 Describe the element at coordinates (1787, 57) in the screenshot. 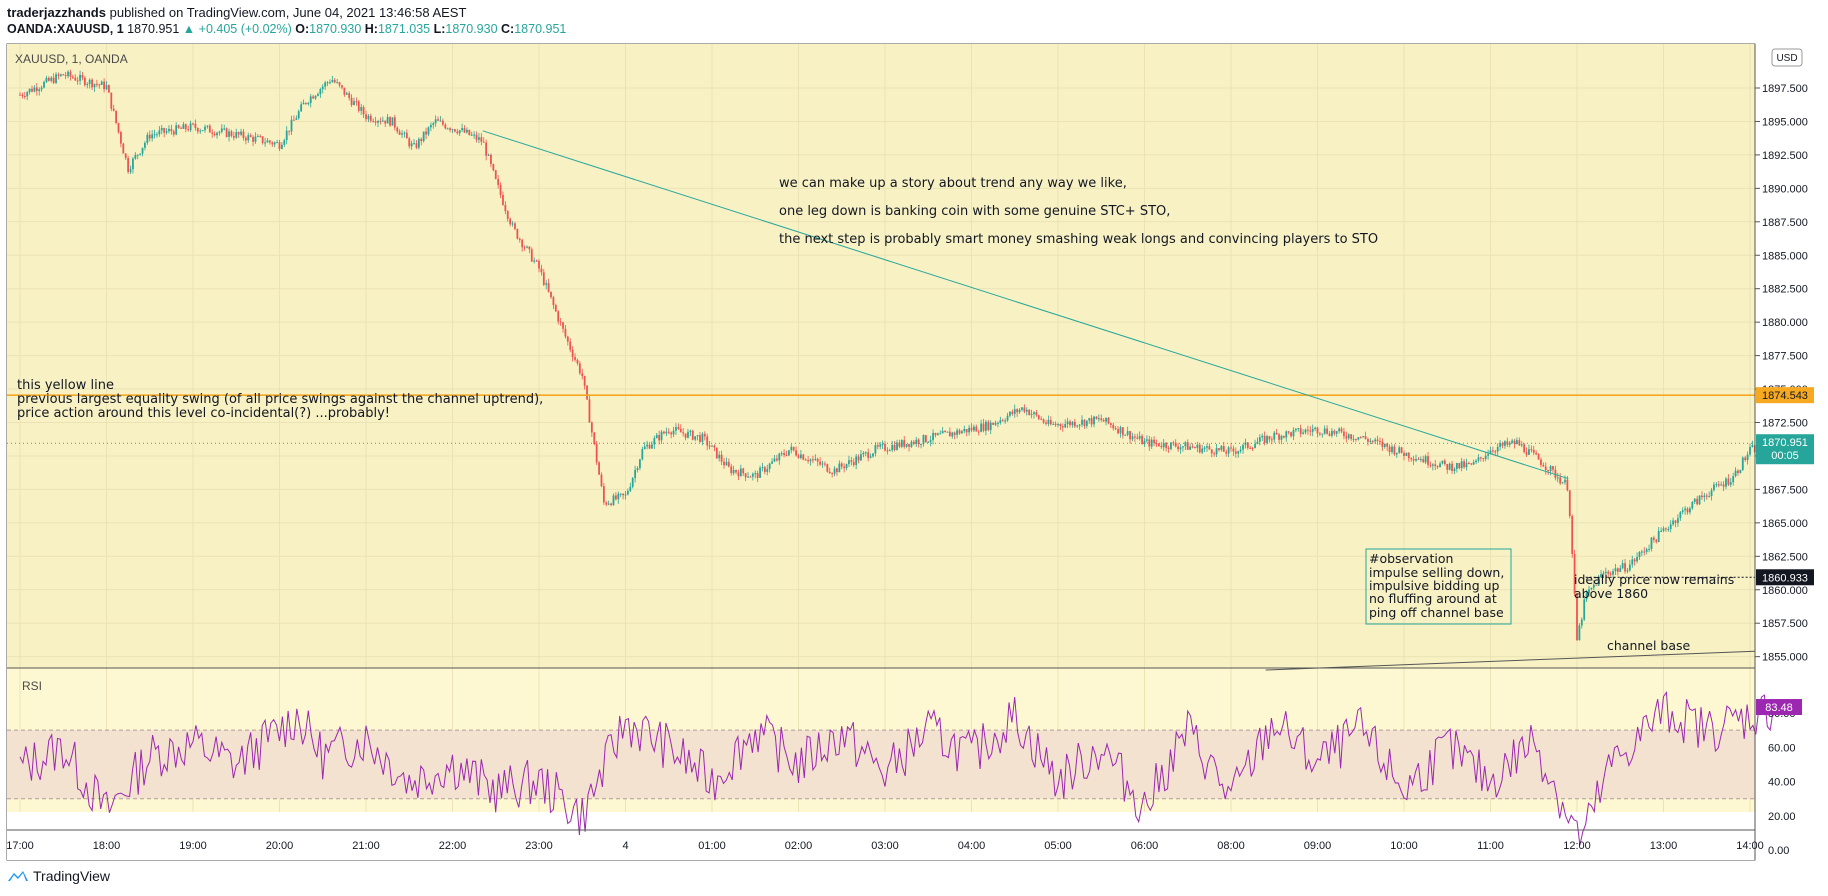

I see `currency-badge` at that location.